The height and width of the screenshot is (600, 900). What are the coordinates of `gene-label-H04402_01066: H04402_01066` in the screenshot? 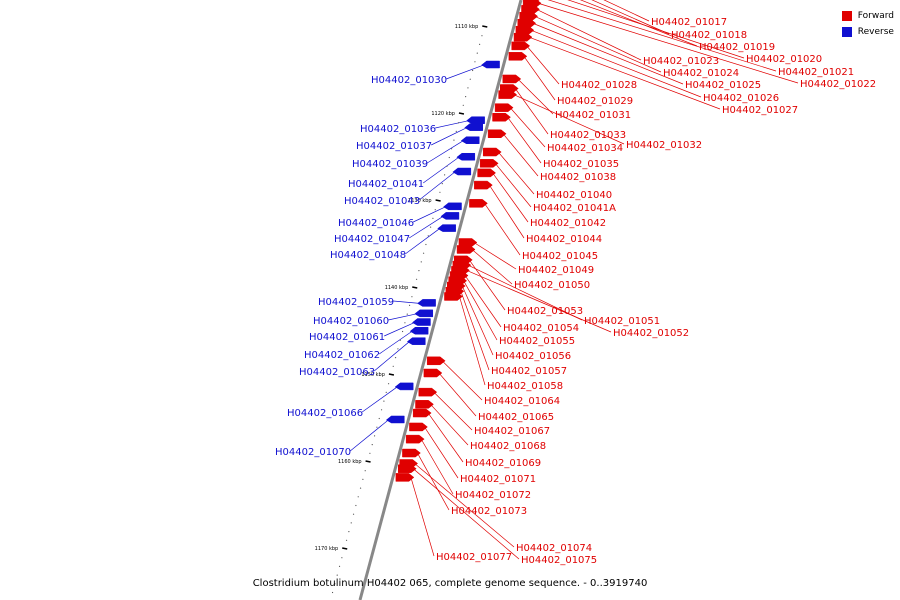 It's located at (325, 413).